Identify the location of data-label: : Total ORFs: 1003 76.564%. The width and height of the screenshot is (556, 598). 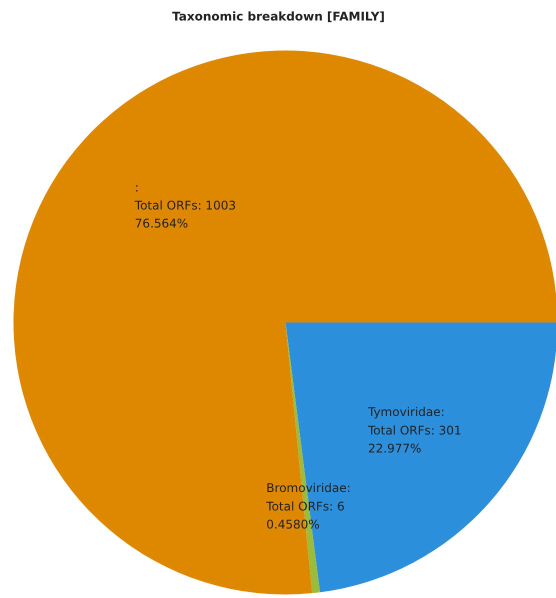
(185, 205).